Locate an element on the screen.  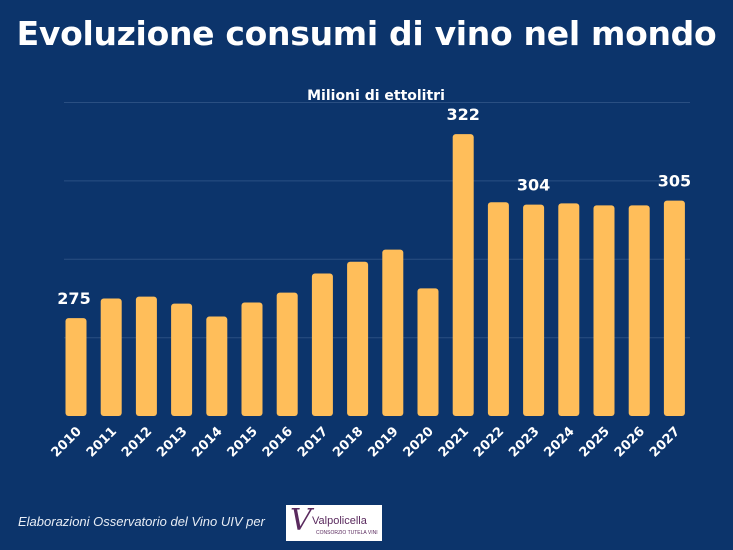
x-tick-label: 2020 is located at coordinates (419, 442).